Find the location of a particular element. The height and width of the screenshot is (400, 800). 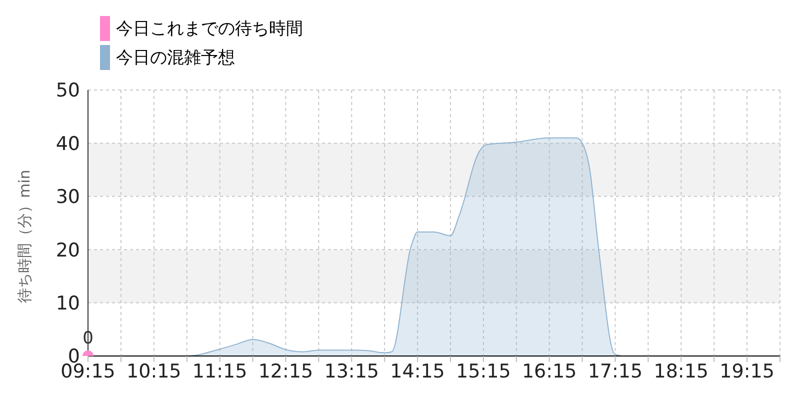

x-tick-label: 19:15 is located at coordinates (747, 371).